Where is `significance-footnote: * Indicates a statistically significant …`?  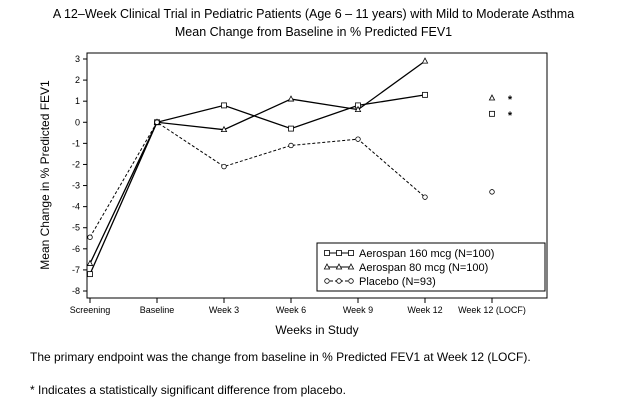
significance-footnote: * Indicates a statistically significant … is located at coordinates (188, 390).